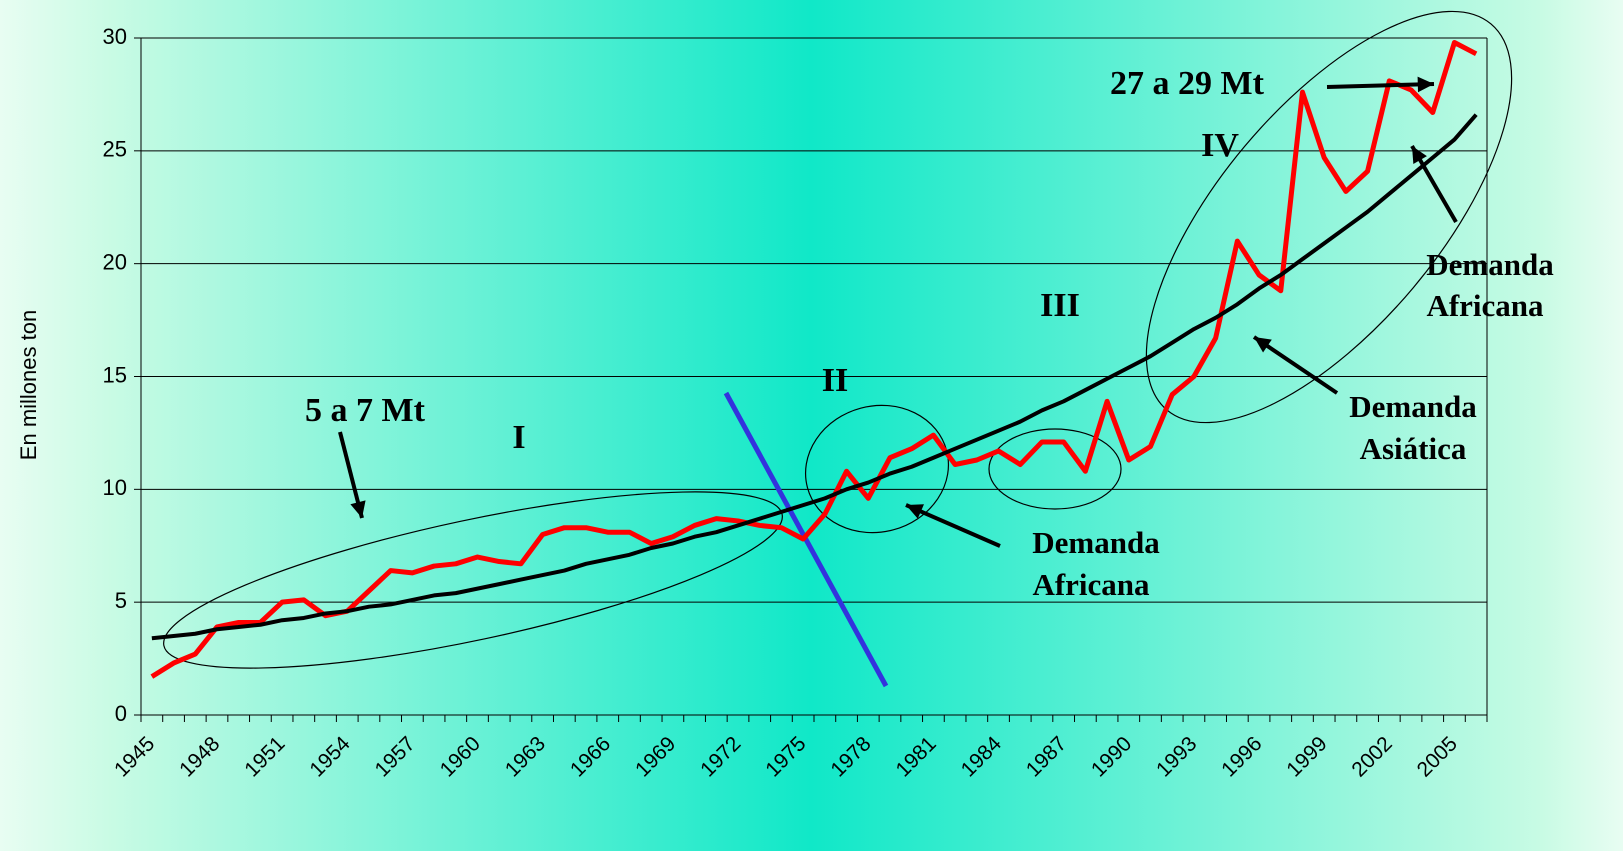 Image resolution: width=1623 pixels, height=851 pixels. Describe the element at coordinates (115, 374) in the screenshot. I see `y-tick-label: 15` at that location.